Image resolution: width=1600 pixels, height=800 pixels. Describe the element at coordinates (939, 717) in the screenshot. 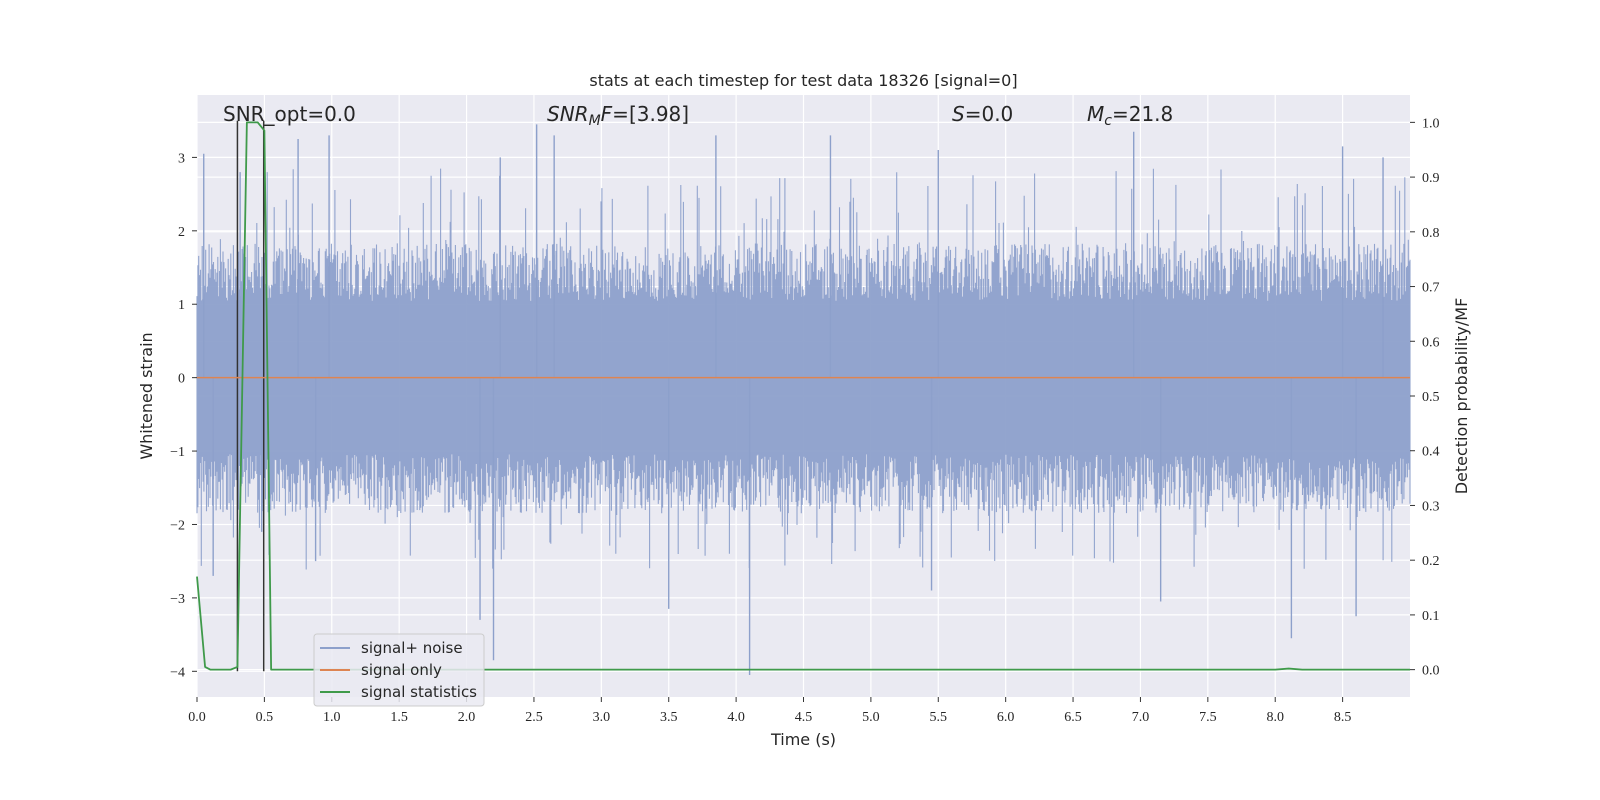

I see `x-tick-label: 5.5` at that location.